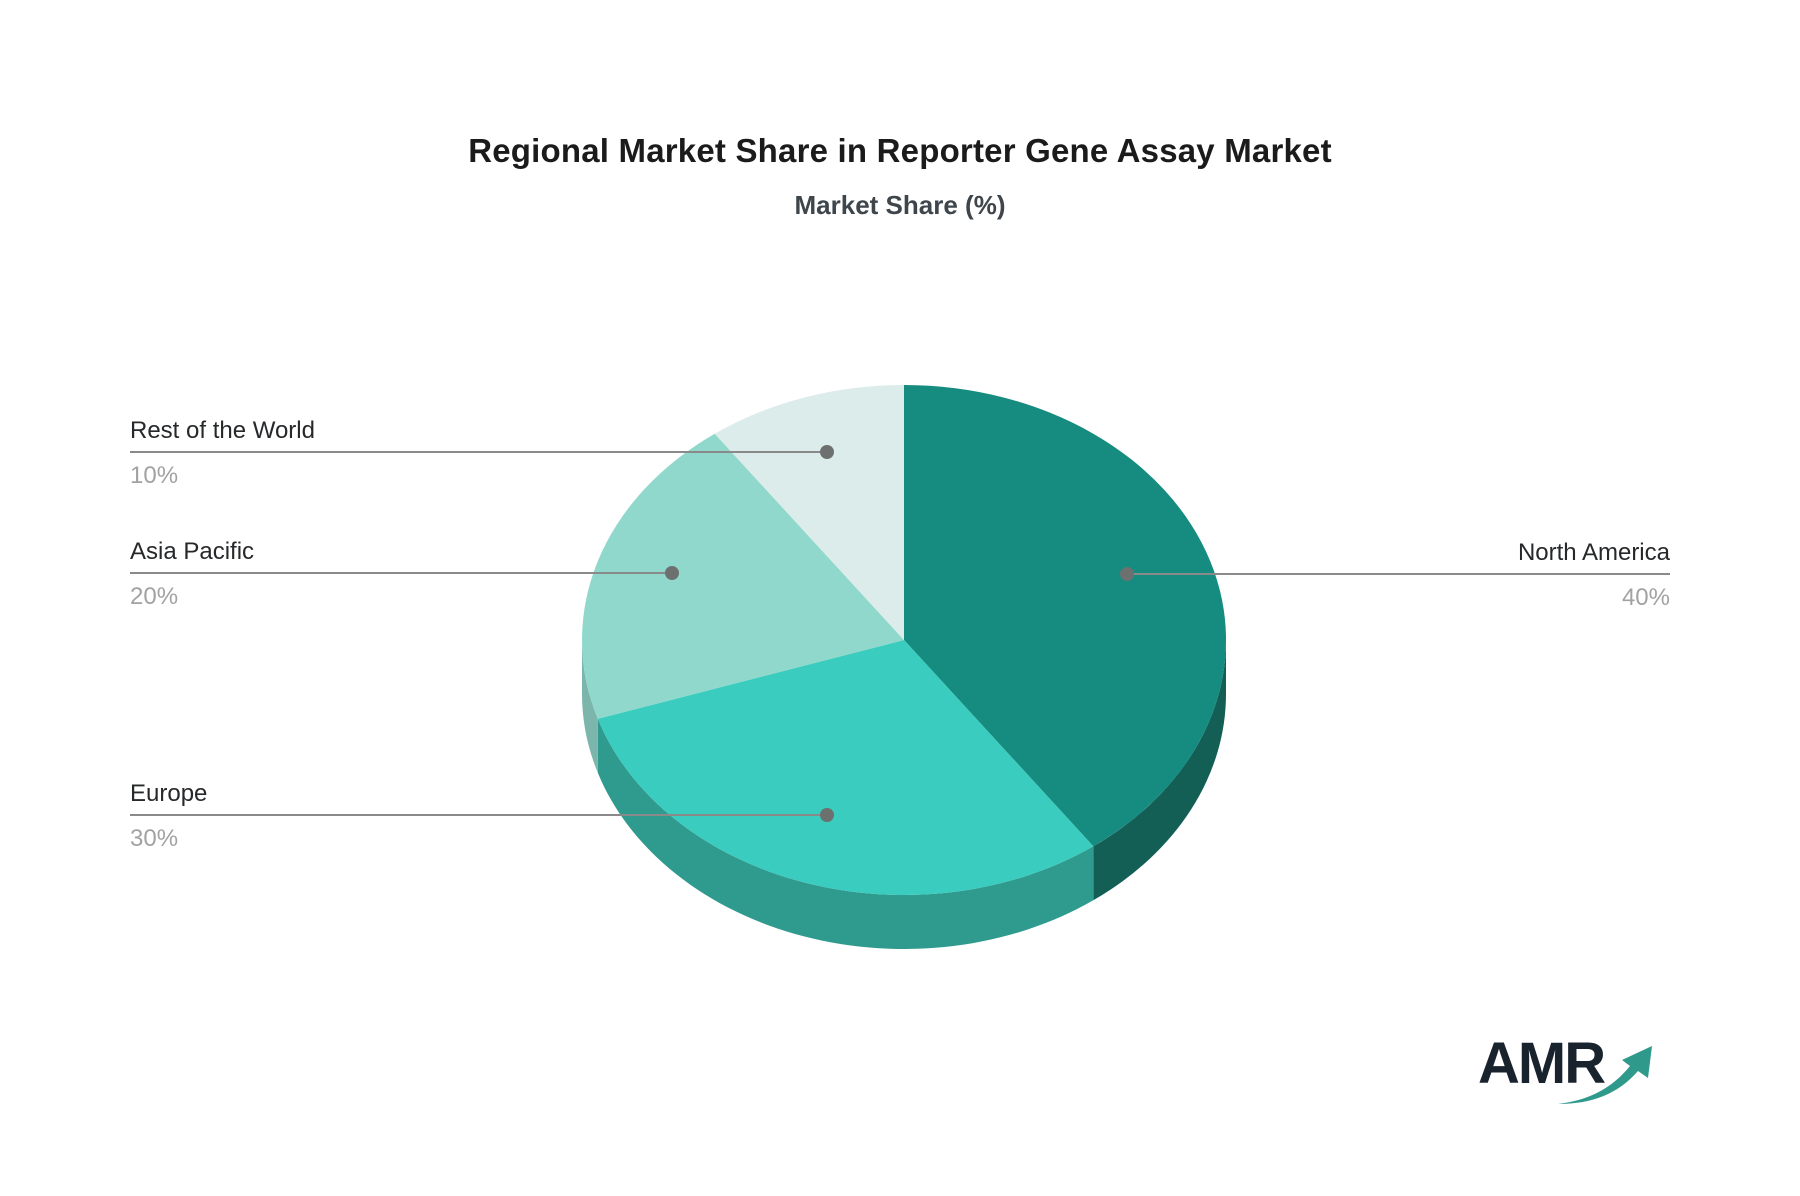 The image size is (1800, 1196). I want to click on leader-dot-europe, so click(827, 815).